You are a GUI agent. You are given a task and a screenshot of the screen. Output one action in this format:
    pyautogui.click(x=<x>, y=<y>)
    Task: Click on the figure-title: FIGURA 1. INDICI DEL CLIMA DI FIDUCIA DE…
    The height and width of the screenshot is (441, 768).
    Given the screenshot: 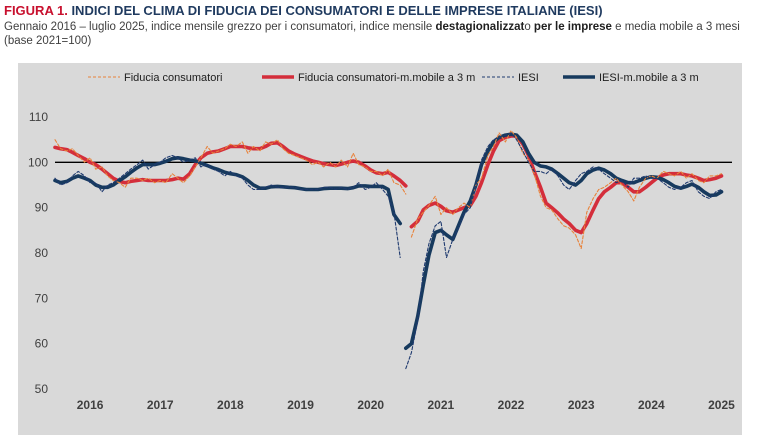 What is the action you would take?
    pyautogui.click(x=384, y=11)
    